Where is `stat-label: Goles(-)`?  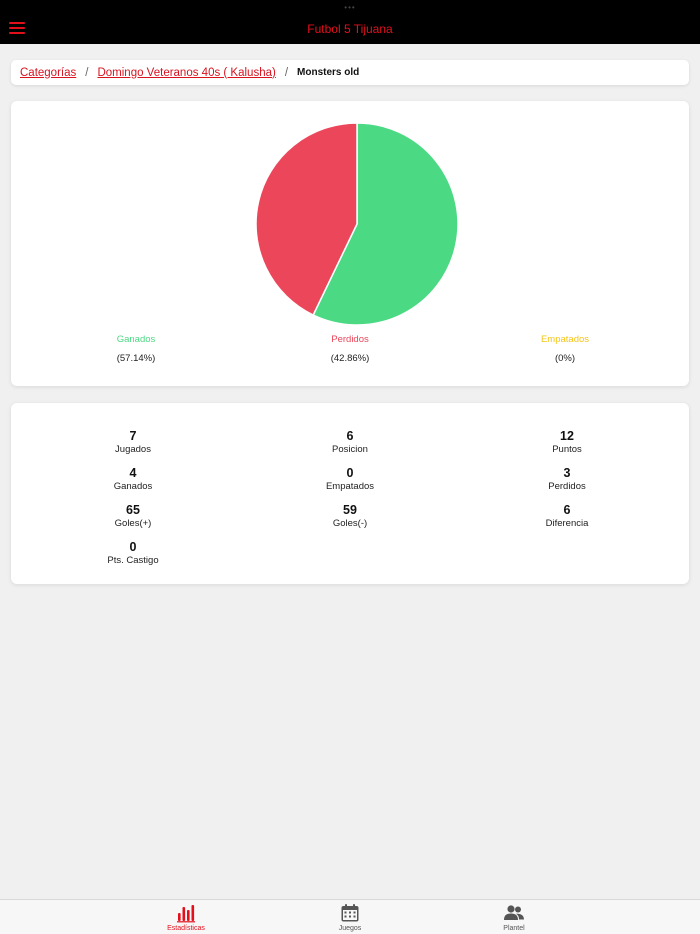 stat-label: Goles(-) is located at coordinates (350, 523).